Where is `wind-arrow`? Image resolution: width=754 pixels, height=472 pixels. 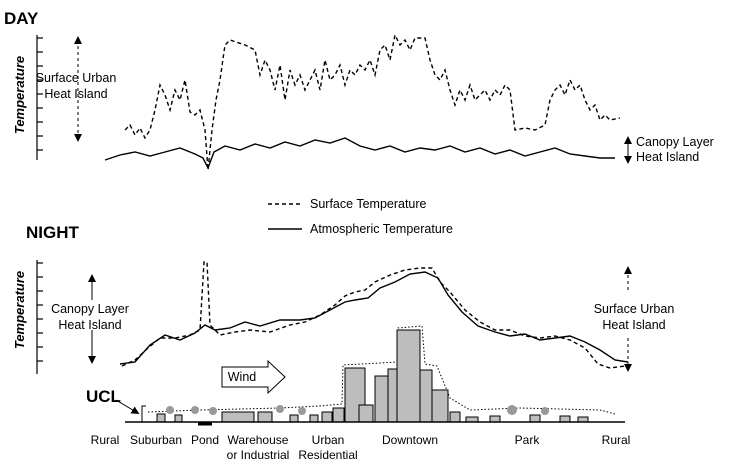
wind-arrow is located at coordinates (253, 377).